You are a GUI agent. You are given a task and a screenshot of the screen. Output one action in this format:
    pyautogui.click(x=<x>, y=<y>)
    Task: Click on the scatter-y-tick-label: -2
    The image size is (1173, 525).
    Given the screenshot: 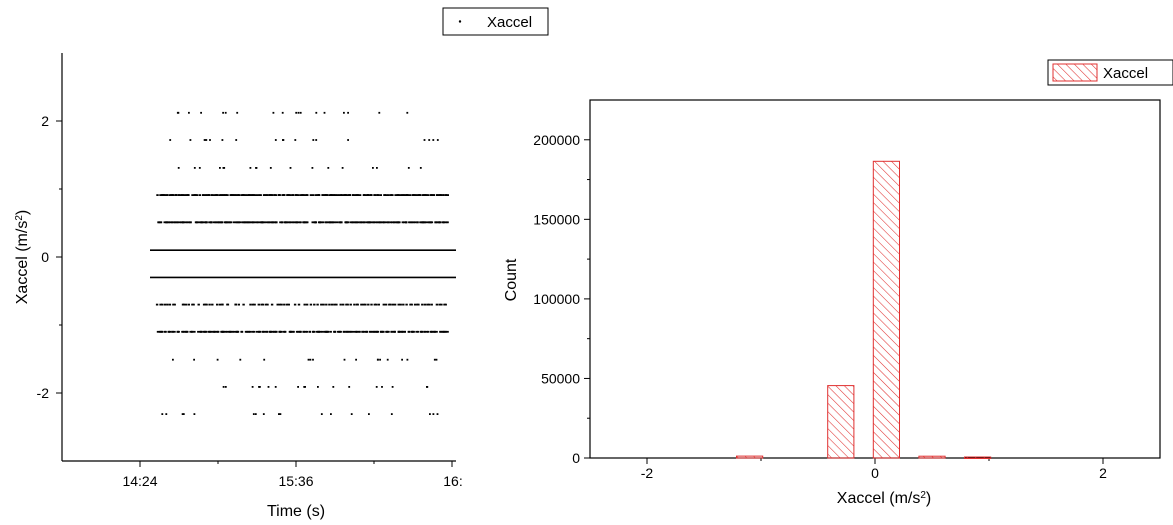 What is the action you would take?
    pyautogui.click(x=43, y=393)
    